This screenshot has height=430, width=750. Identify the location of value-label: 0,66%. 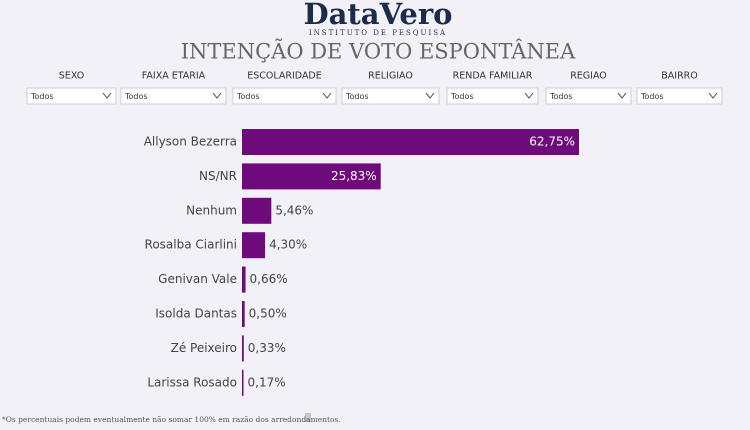
(269, 279).